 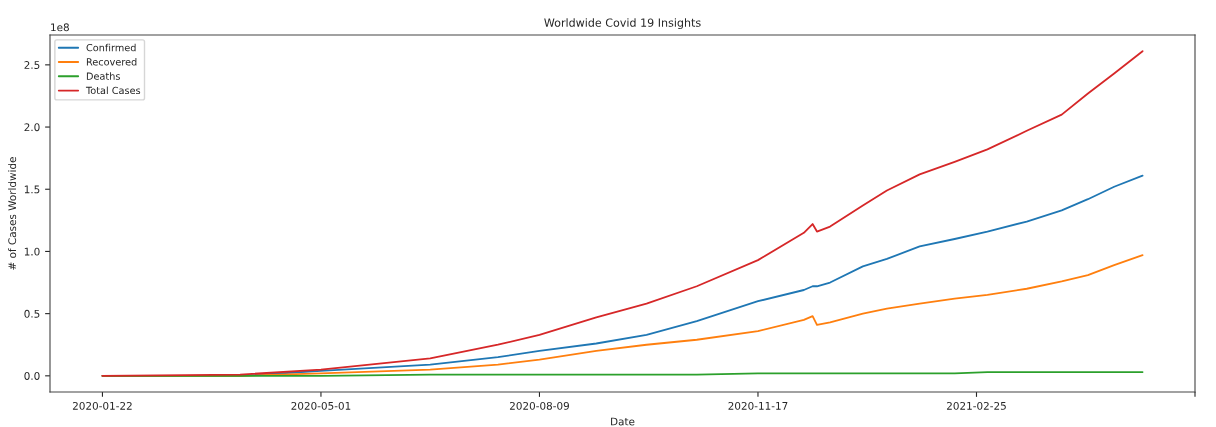 I want to click on y-axis-title: # of Cases Worldwide, so click(x=12, y=213).